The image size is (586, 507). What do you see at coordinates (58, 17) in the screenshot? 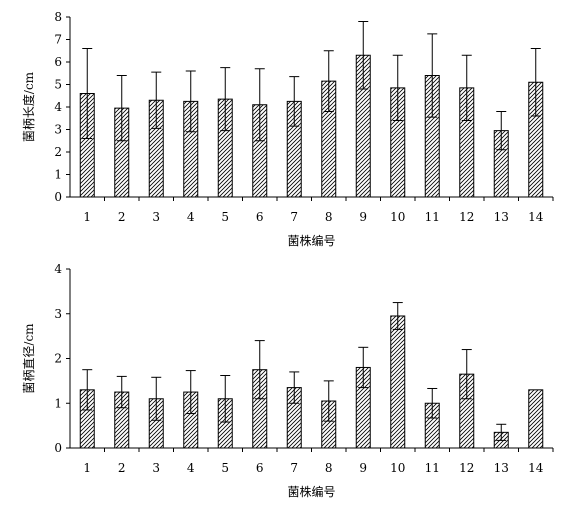
I see `y-tick-label: 8` at bounding box center [58, 17].